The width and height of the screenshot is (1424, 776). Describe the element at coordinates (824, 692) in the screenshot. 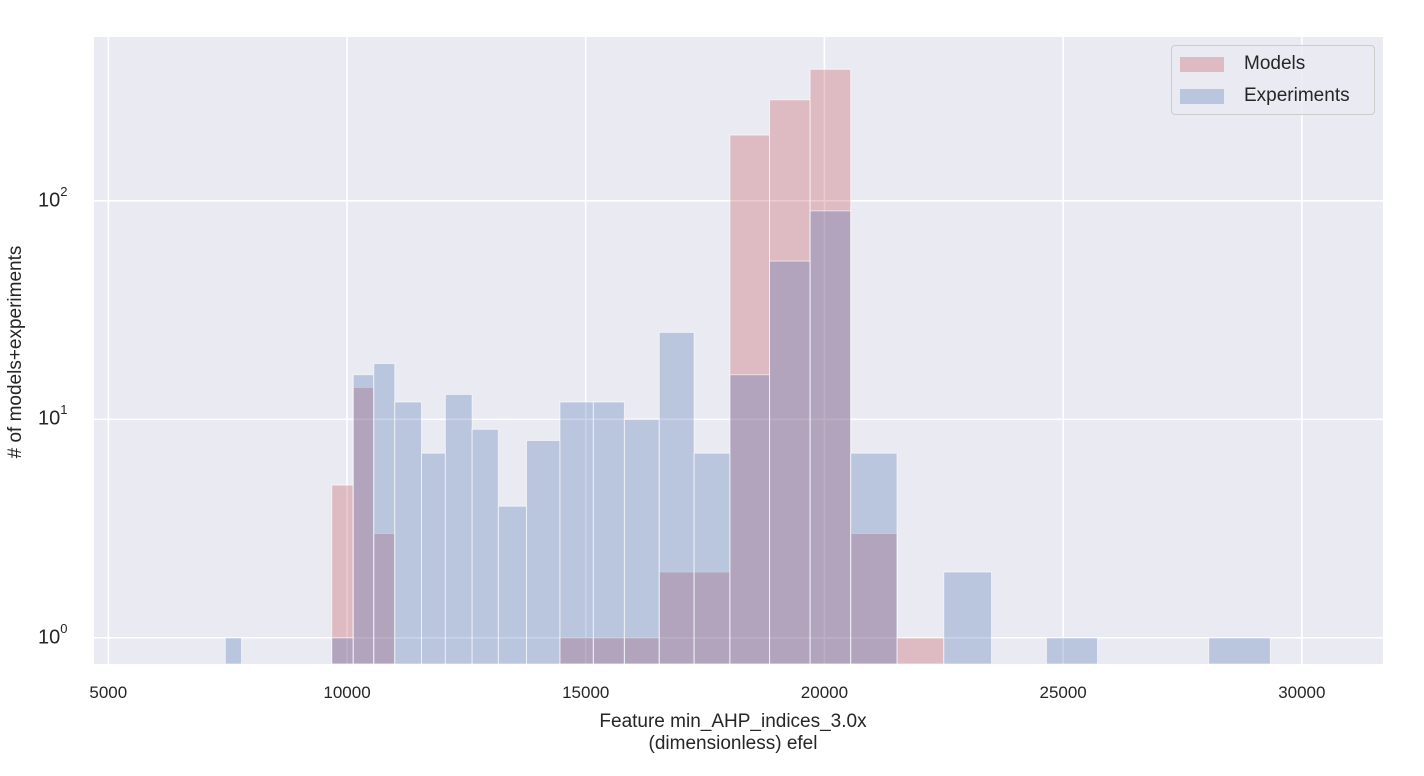

I see `x-tick-label: 20000` at that location.